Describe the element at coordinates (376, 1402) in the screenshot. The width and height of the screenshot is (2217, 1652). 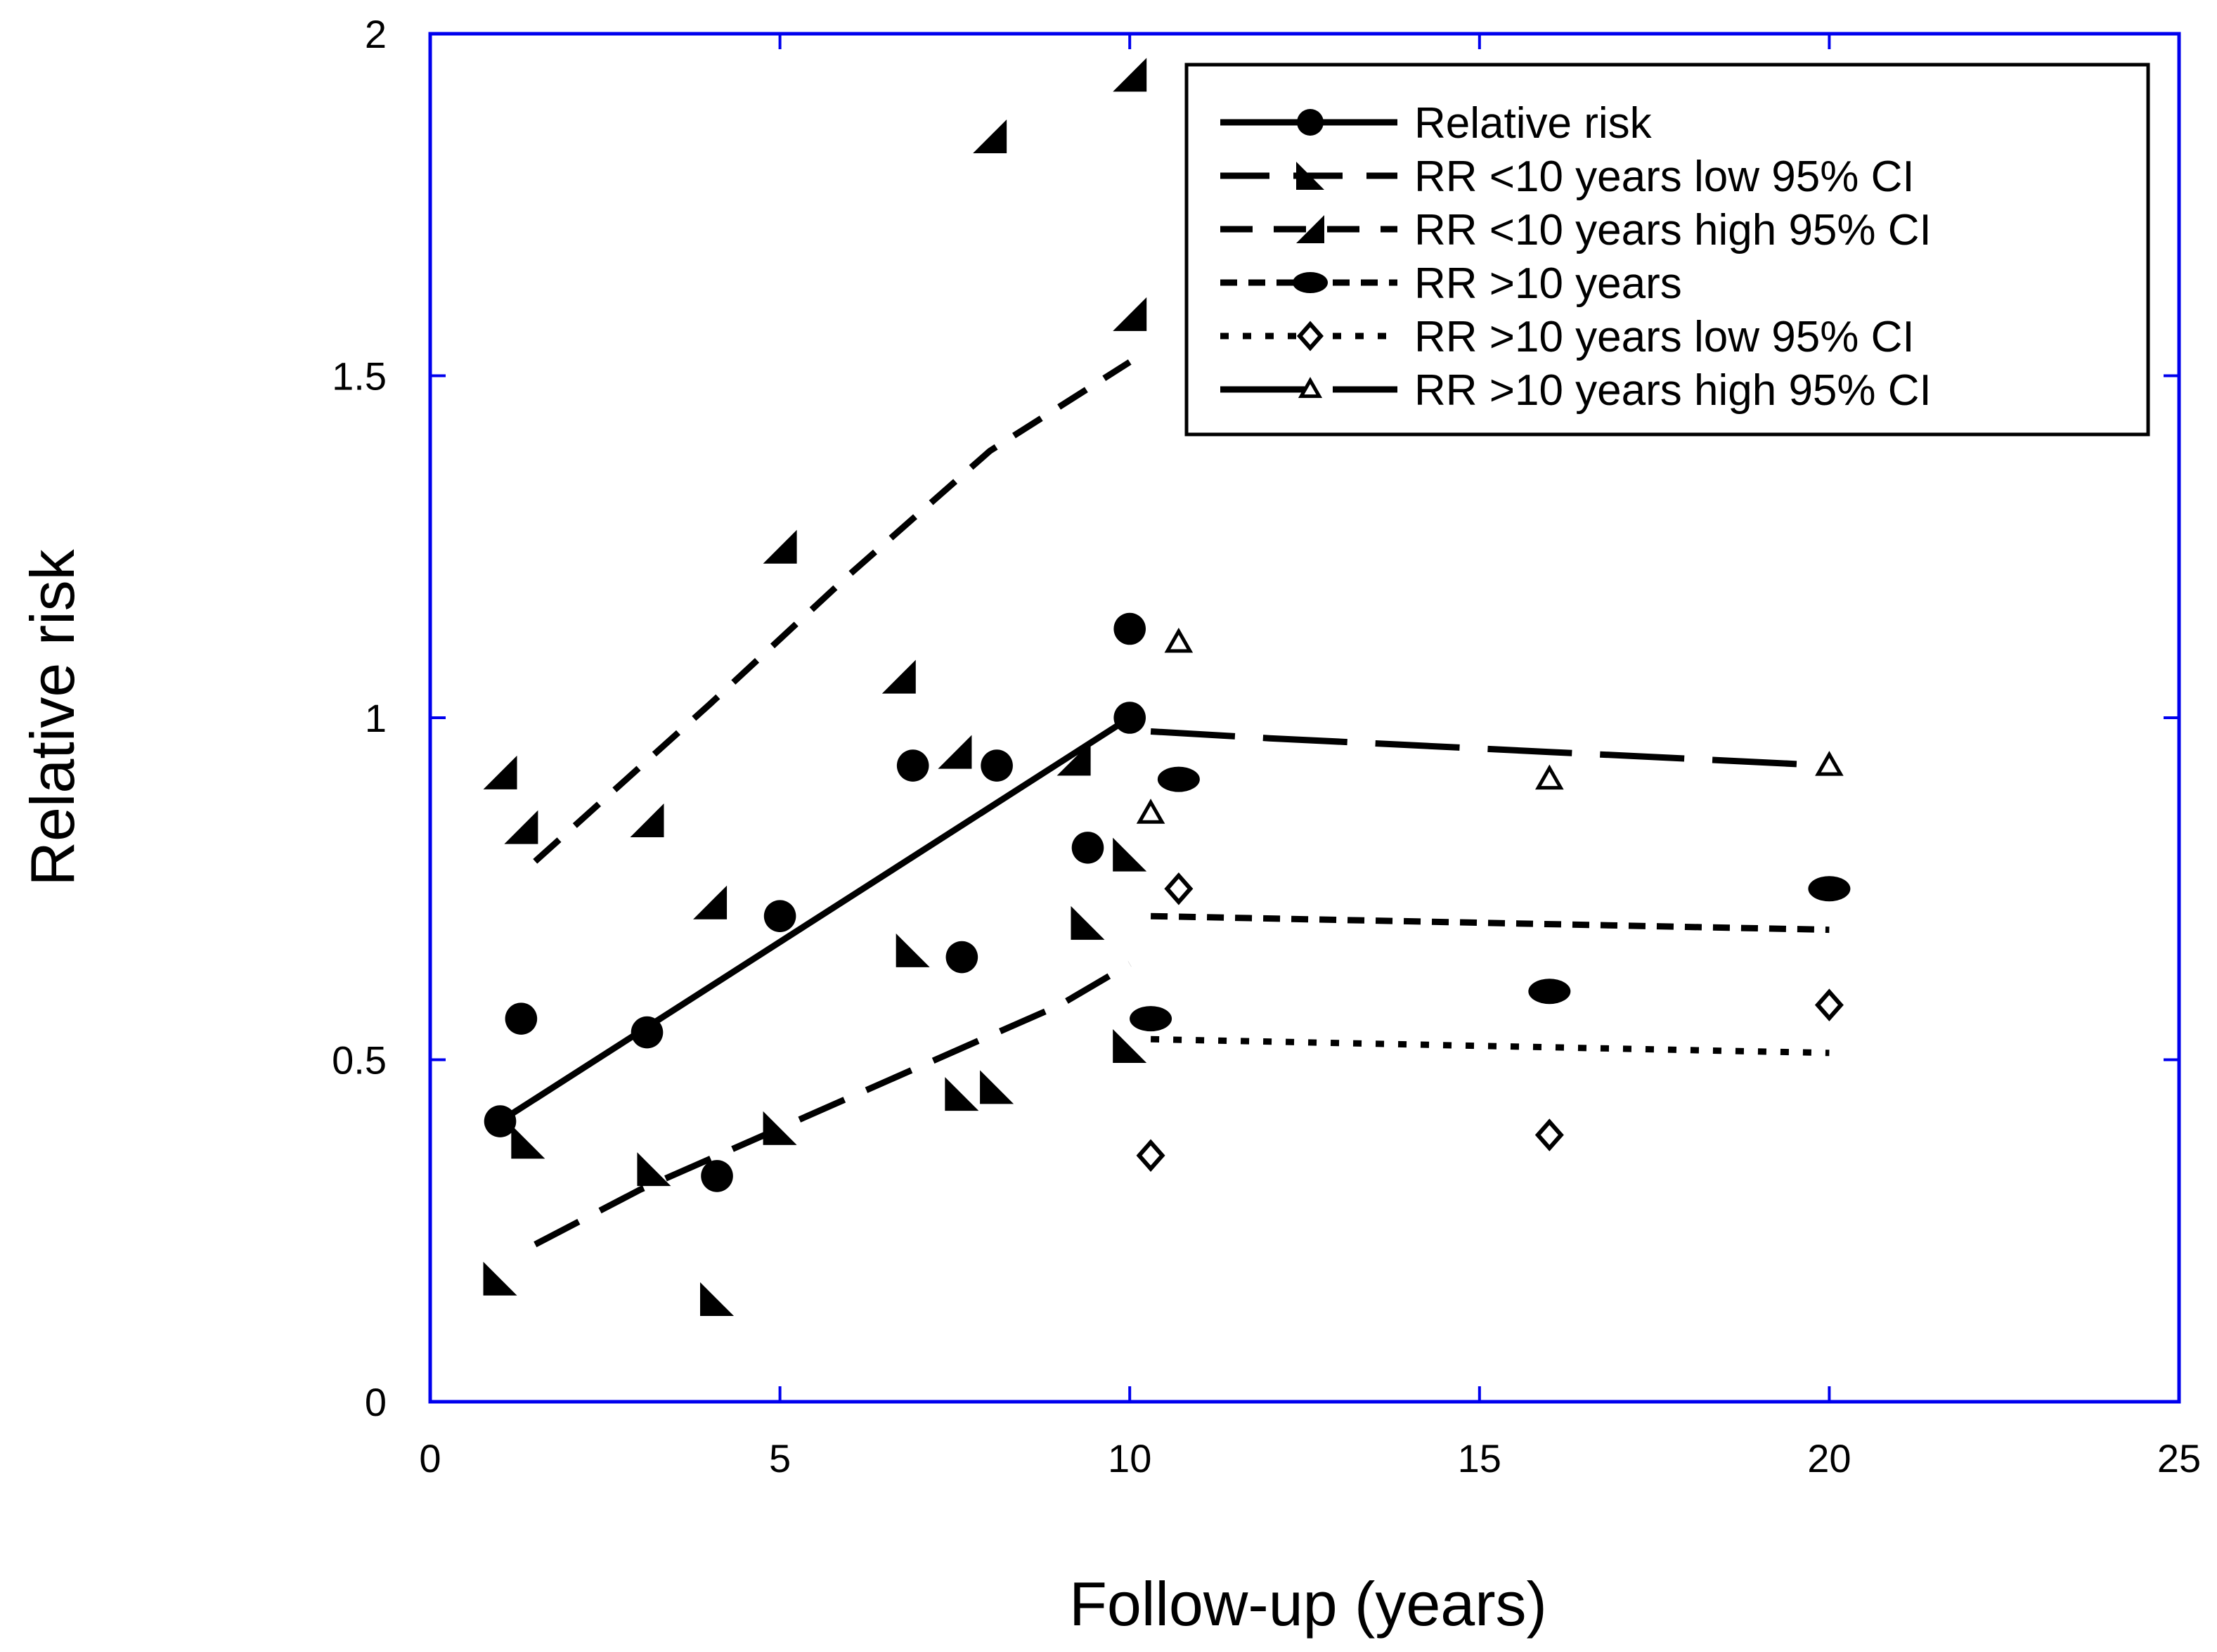
I see `y-tick-label-0: 0` at that location.